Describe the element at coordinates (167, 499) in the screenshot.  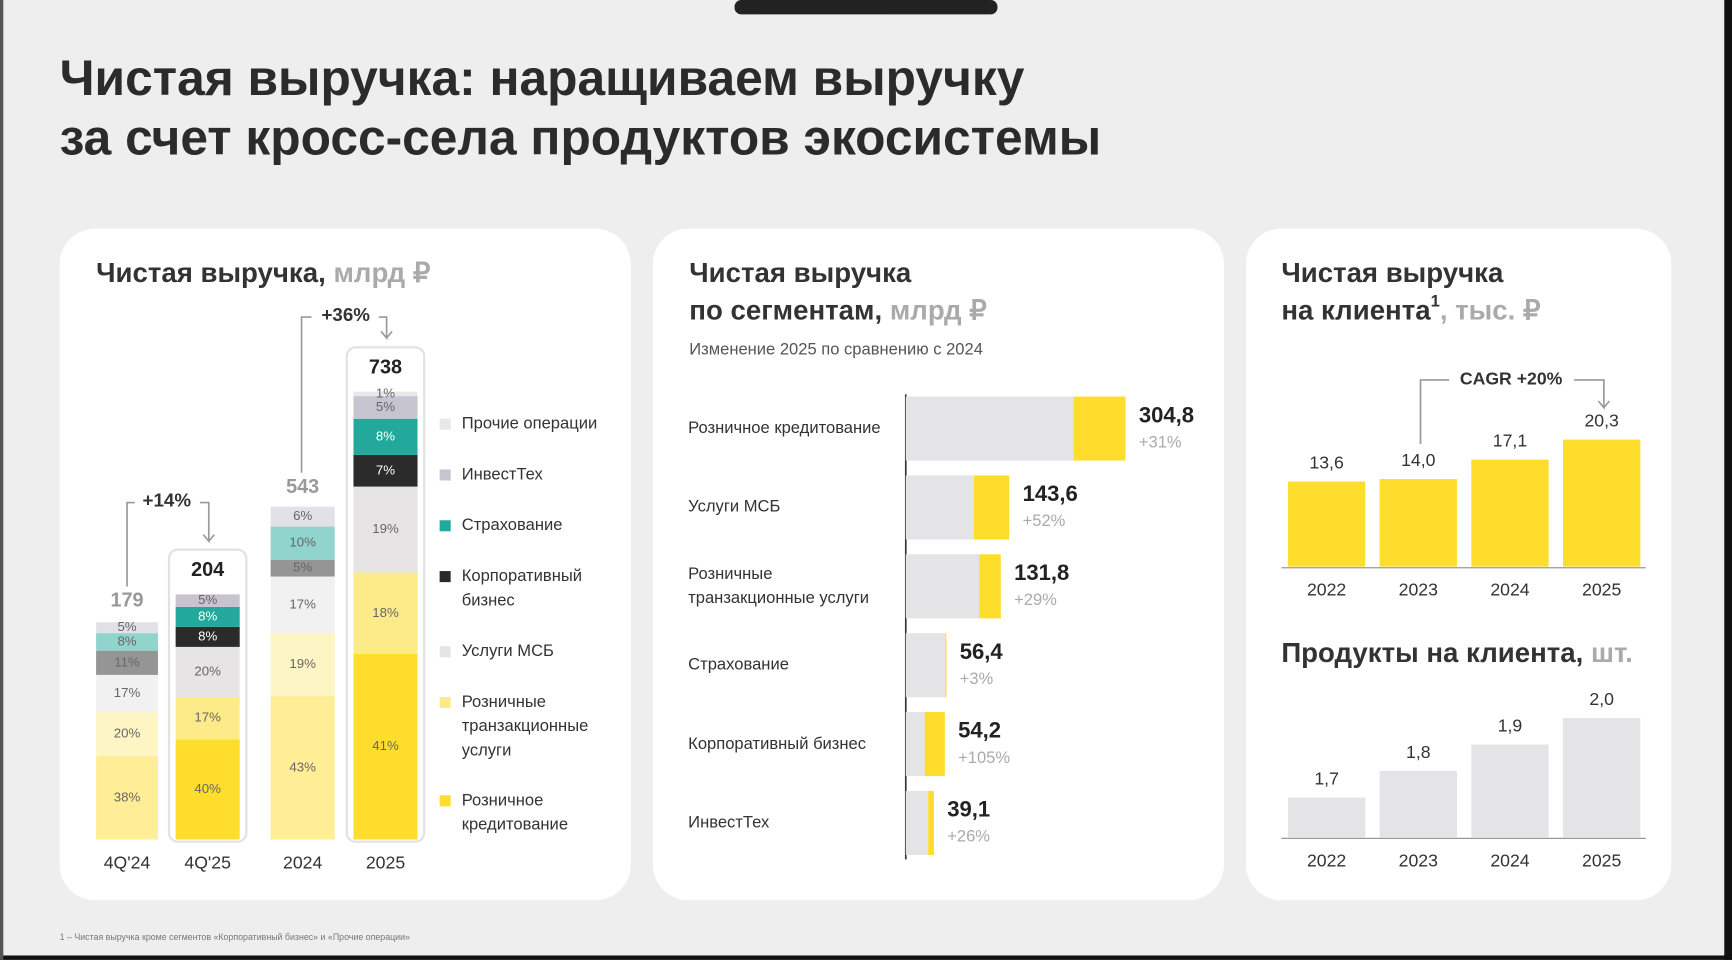
I see `annotation: +14%` at that location.